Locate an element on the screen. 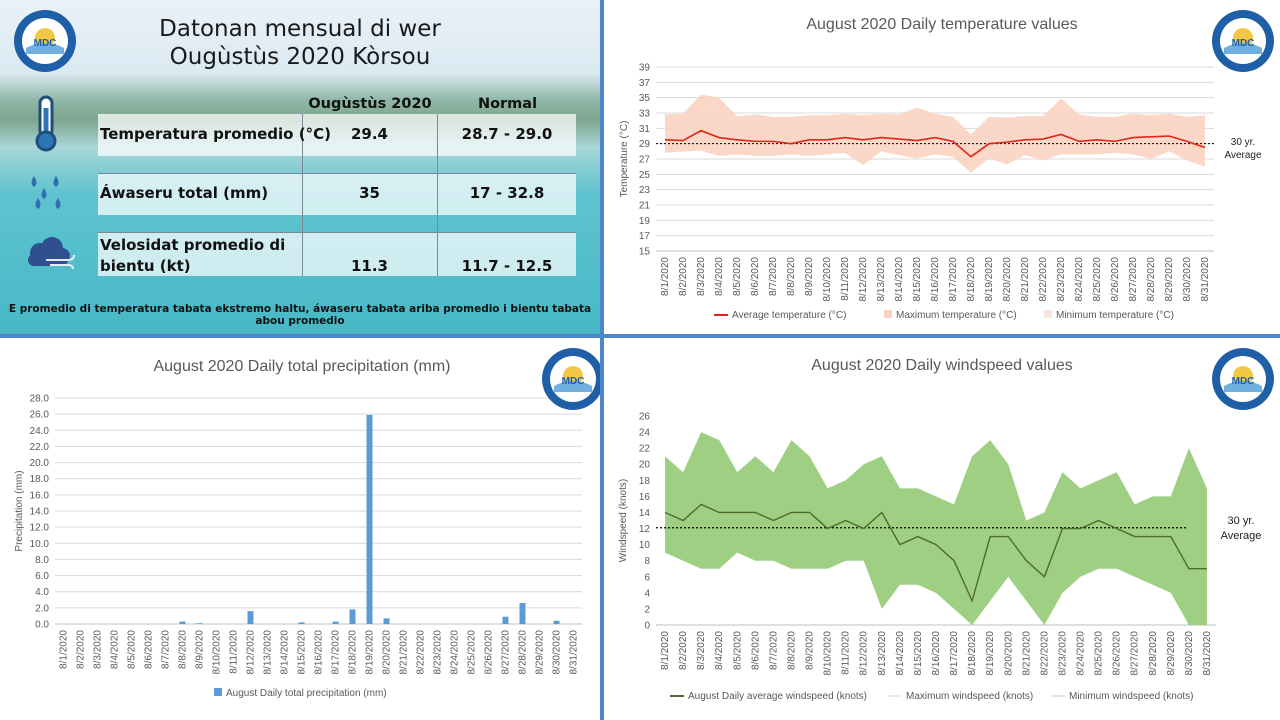 The height and width of the screenshot is (720, 1280). y-tick-label: 23 is located at coordinates (645, 190).